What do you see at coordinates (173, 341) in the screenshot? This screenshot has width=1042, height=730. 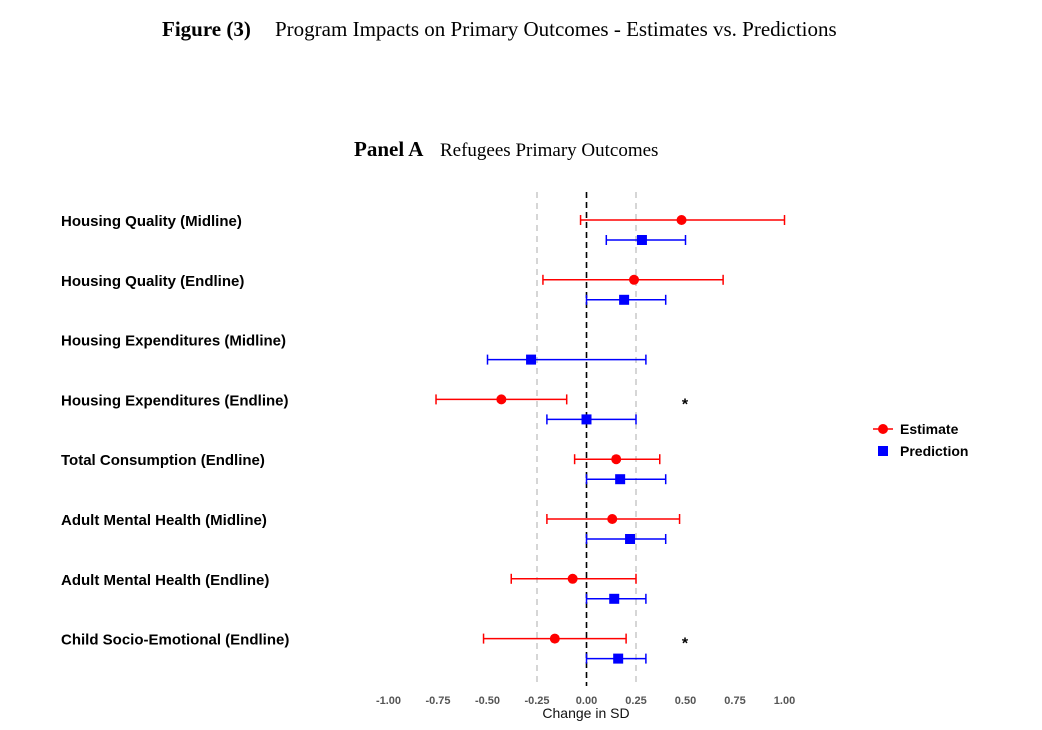 I see `outcome-label: Housing Expenditures (Midline)` at bounding box center [173, 341].